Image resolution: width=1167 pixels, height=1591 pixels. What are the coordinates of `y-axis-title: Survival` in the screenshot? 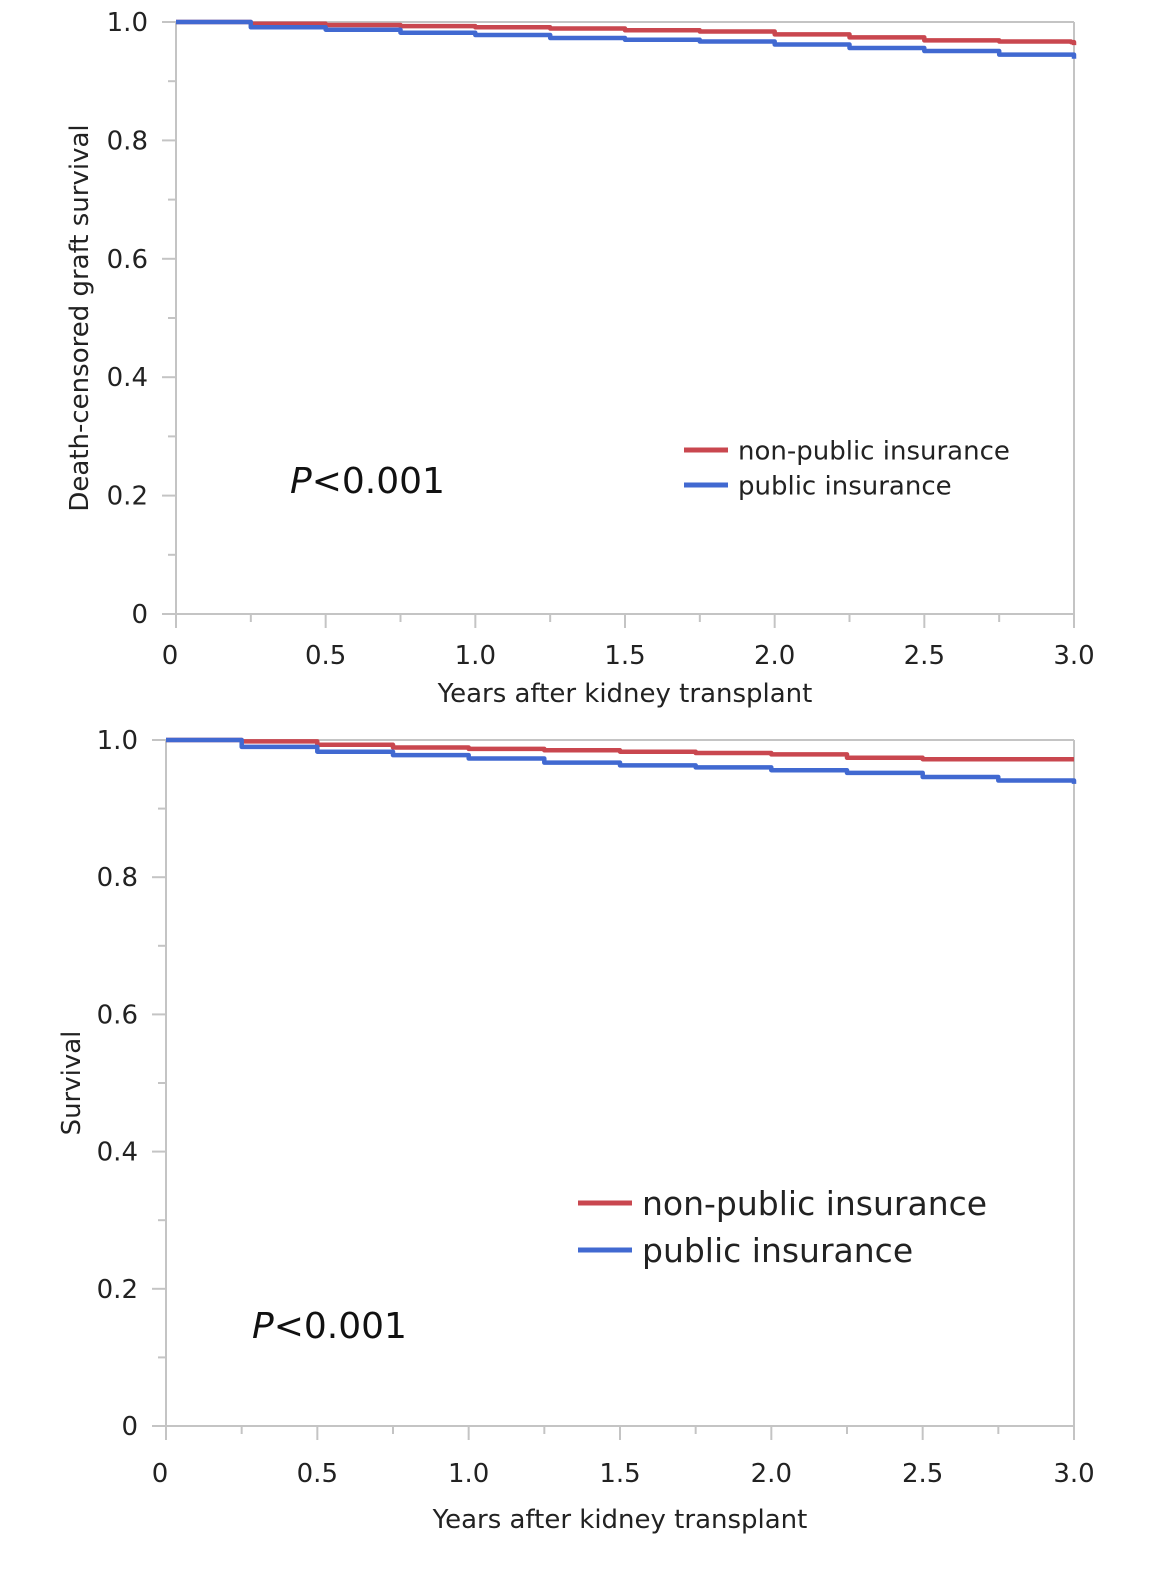 It's located at (72, 1083).